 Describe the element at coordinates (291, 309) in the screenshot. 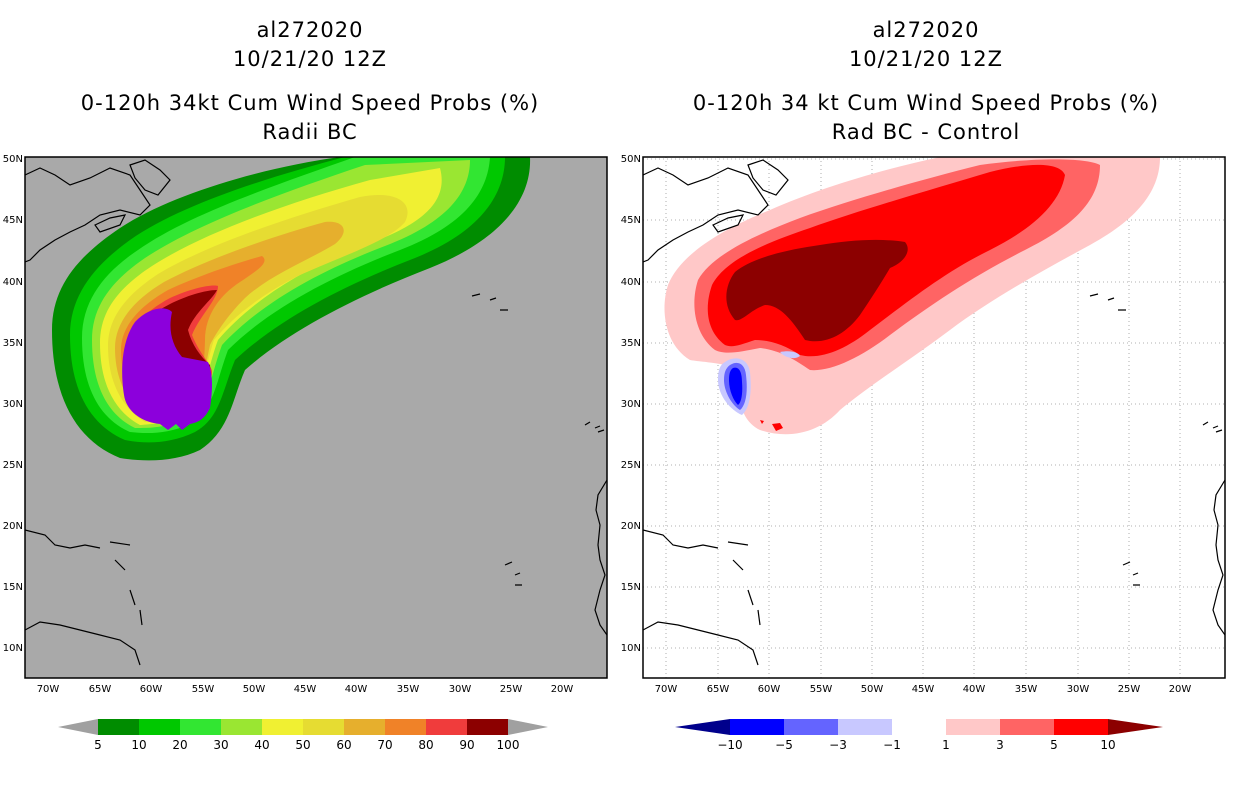

I see `left-probability-contours` at that location.